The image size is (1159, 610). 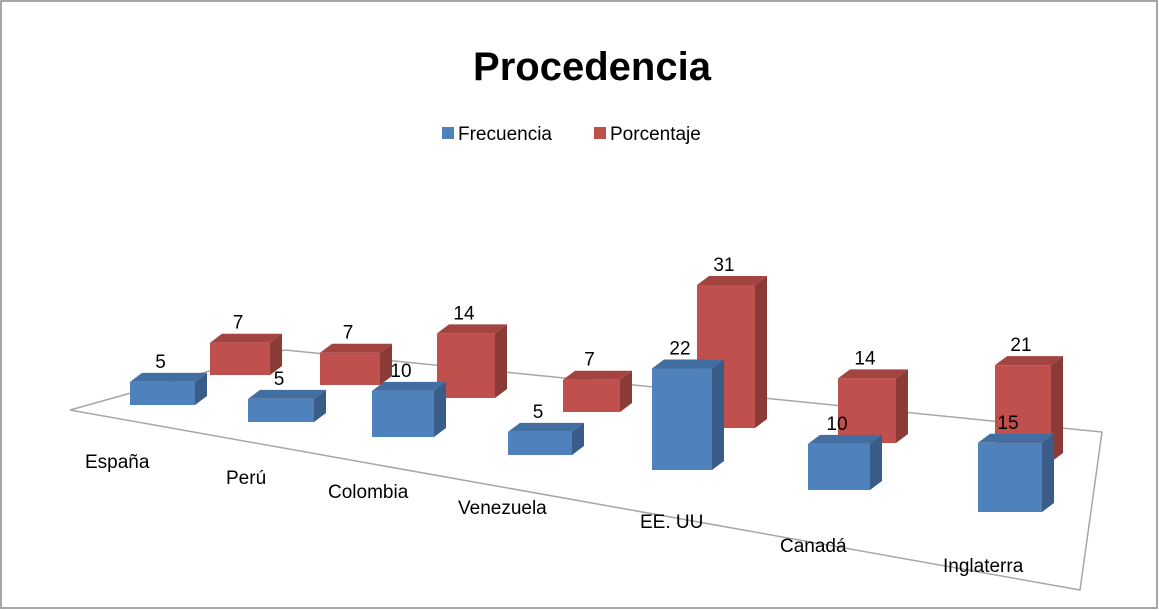 I want to click on legend-label: Frecuencia, so click(x=505, y=134).